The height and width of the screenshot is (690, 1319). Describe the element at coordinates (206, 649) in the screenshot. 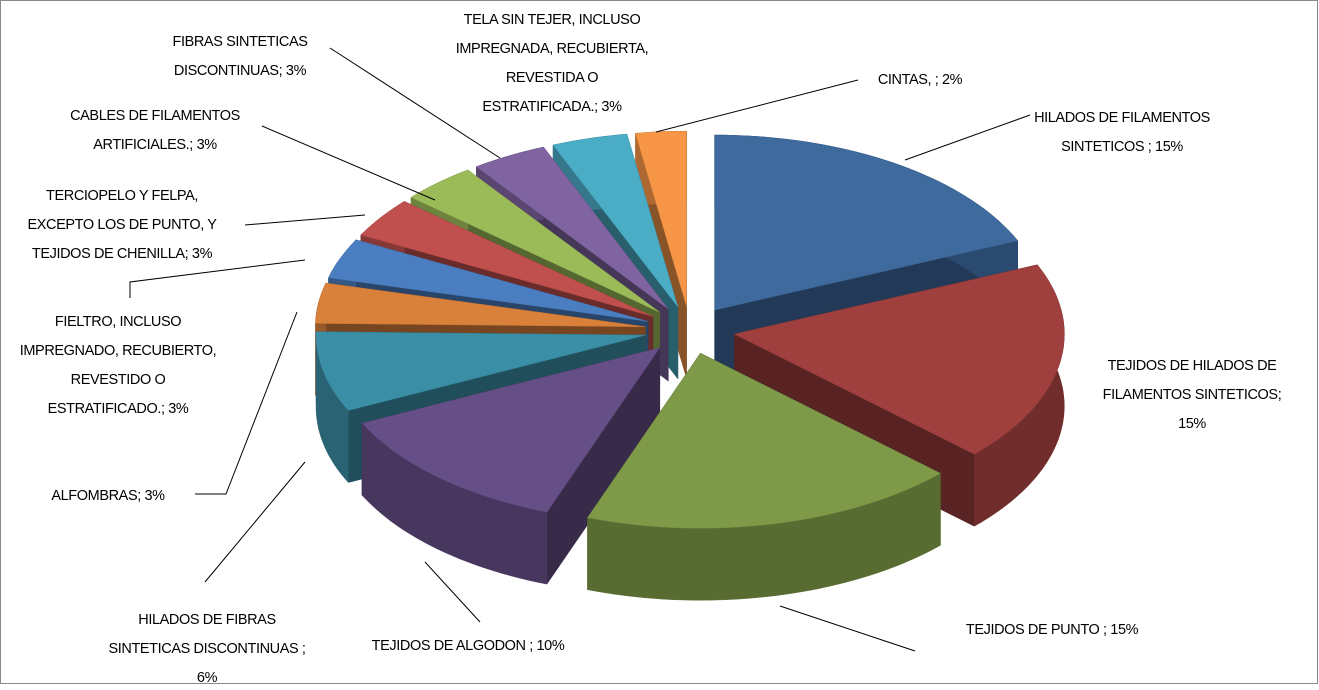

I see `data-label: SINTETICAS DISCONTINUAS ;` at that location.